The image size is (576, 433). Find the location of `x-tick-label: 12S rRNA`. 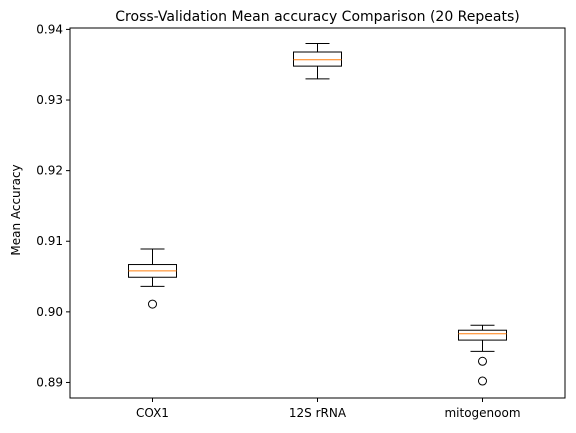

x-tick-label: 12S rRNA is located at coordinates (318, 413).